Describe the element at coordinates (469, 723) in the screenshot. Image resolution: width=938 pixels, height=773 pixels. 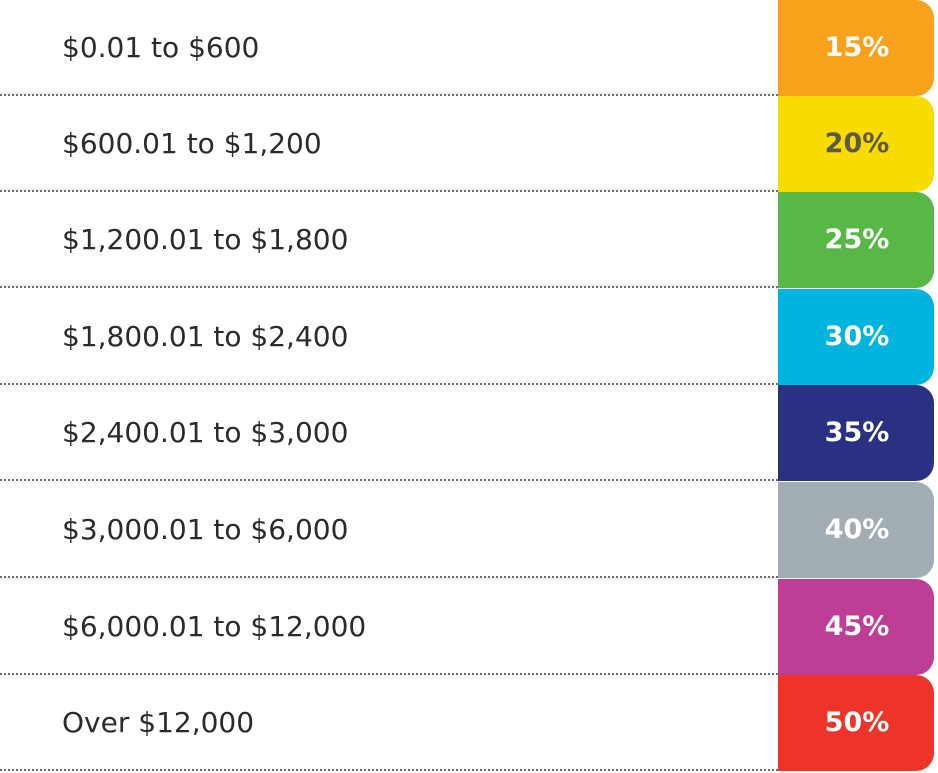
I see `table-row: Over $12,000 50%` at that location.